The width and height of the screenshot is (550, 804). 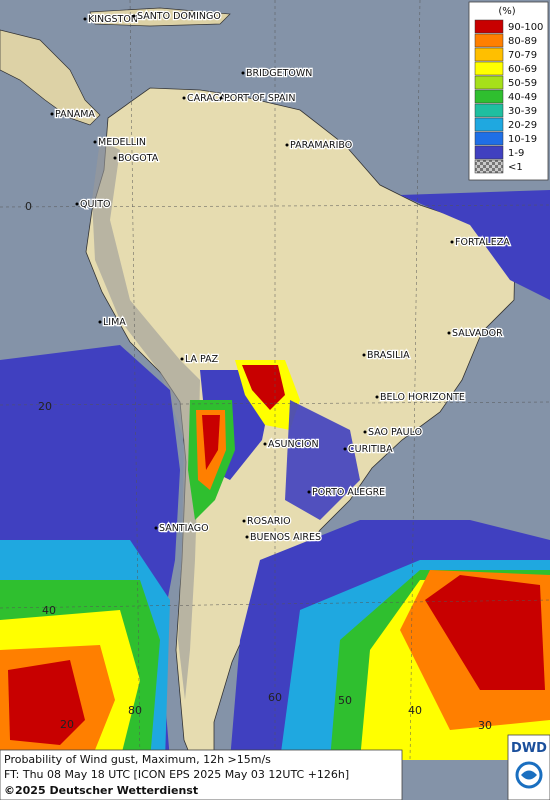 I want to click on city-label: SAO PAULO, so click(x=395, y=432).